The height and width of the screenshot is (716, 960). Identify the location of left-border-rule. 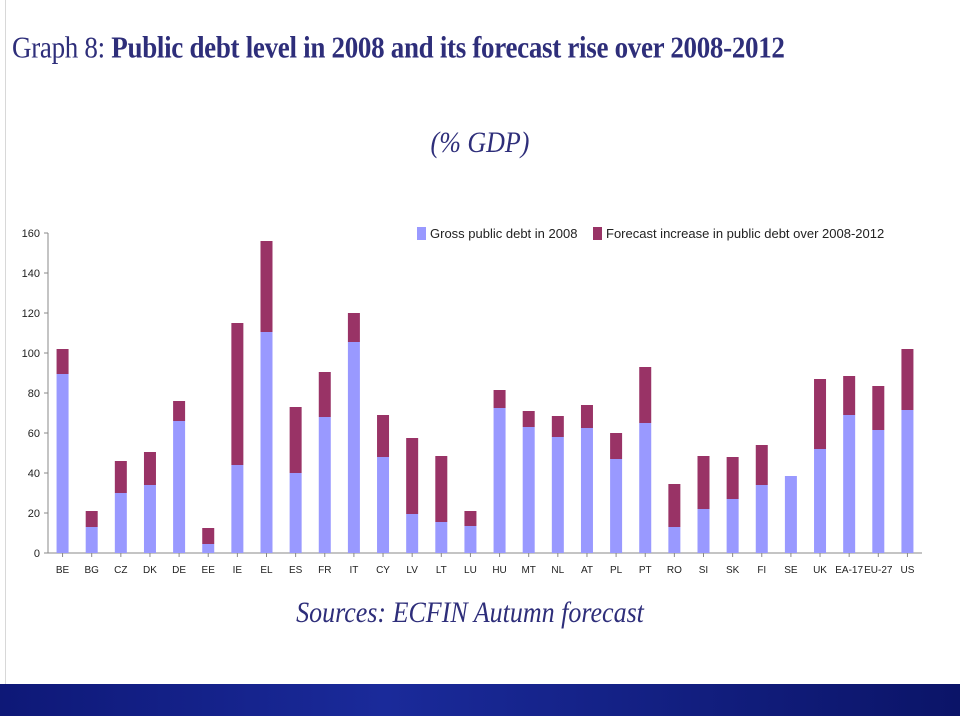
(5, 342).